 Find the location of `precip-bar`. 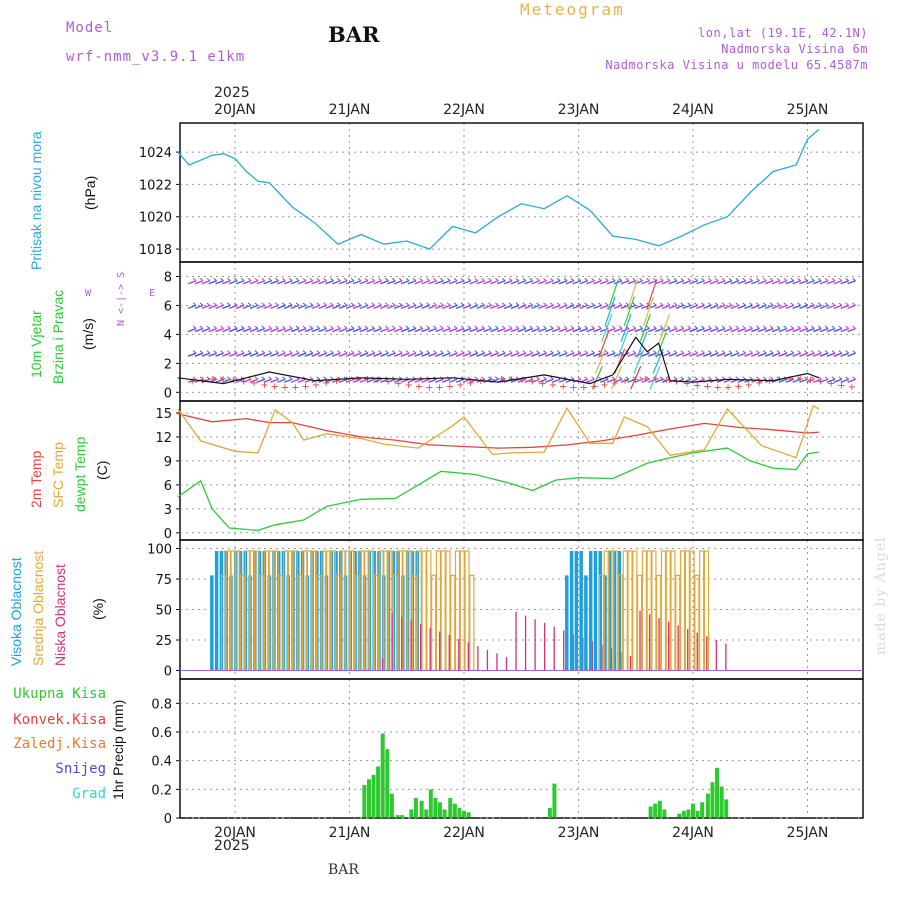

precip-bar is located at coordinates (554, 800).